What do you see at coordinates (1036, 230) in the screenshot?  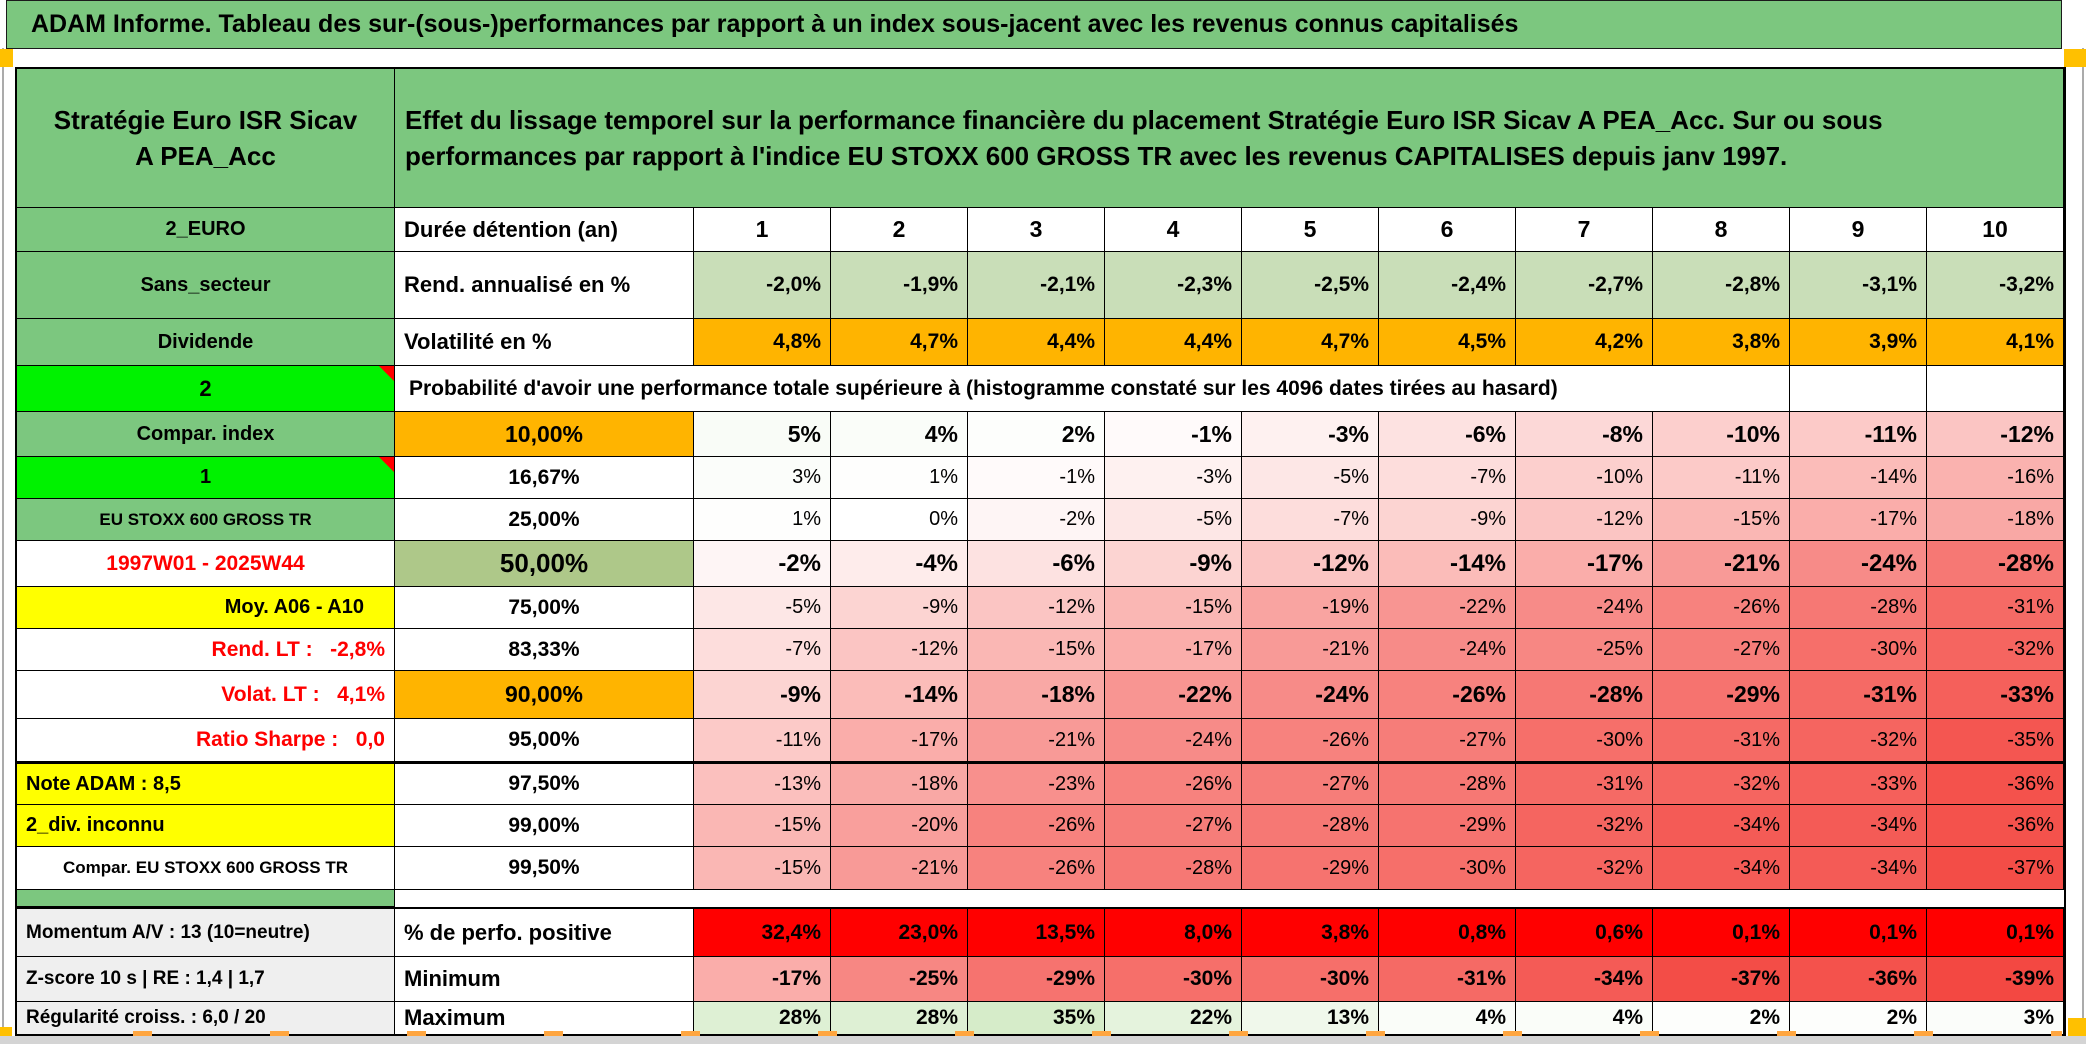 I see `holding-period-year-3: 3` at bounding box center [1036, 230].